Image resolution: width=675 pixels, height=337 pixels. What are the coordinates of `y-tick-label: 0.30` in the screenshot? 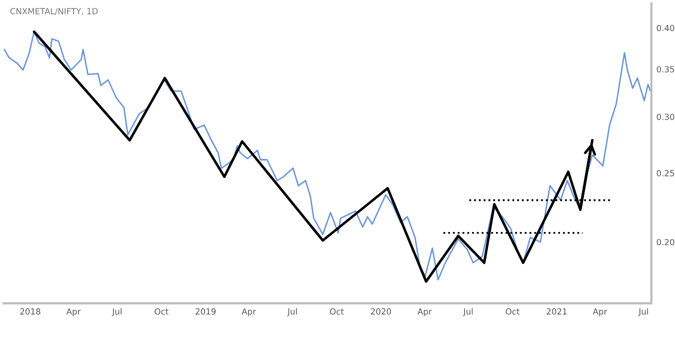 It's located at (665, 117).